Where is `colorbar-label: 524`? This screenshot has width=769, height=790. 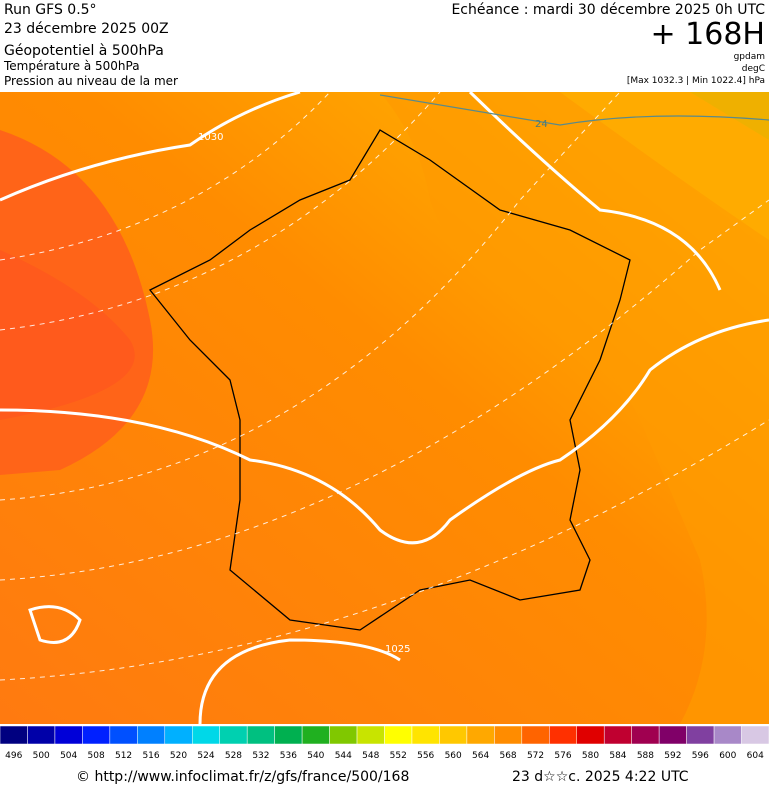
colorbar-label: 524 is located at coordinates (205, 756).